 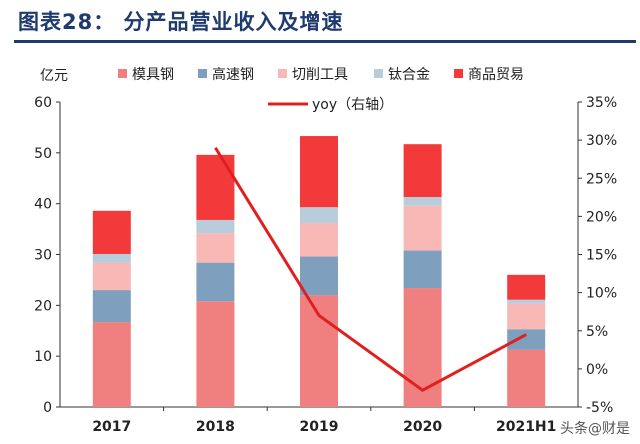 What do you see at coordinates (526, 427) in the screenshot?
I see `x-tick-label: 2021H1` at bounding box center [526, 427].